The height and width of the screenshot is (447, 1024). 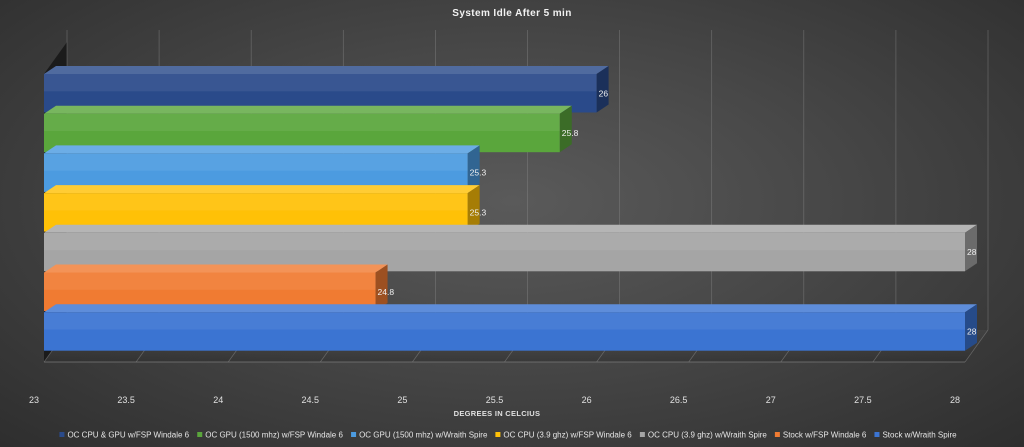 I want to click on legend-item: OC CPU (3.9 ghz) w/Wraith Spire, so click(x=703, y=435).